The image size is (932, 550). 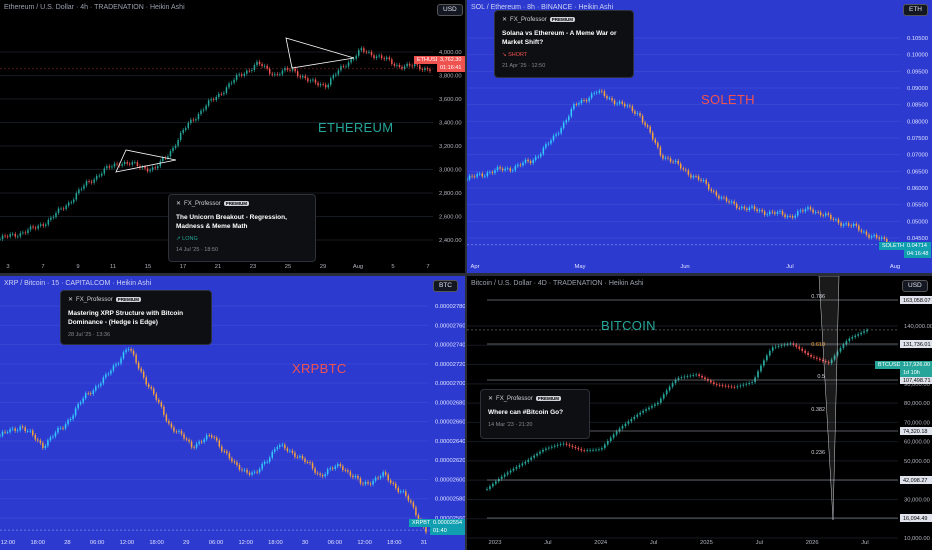 What do you see at coordinates (89, 335) in the screenshot?
I see `idea-date: 28 Jul '25 · 13:36` at bounding box center [89, 335].